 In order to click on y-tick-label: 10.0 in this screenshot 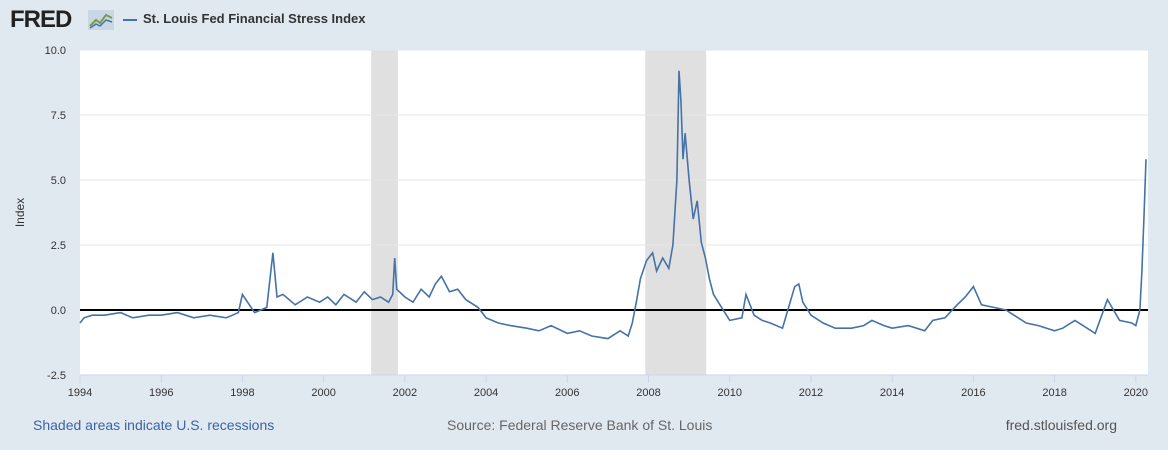, I will do `click(55, 51)`.